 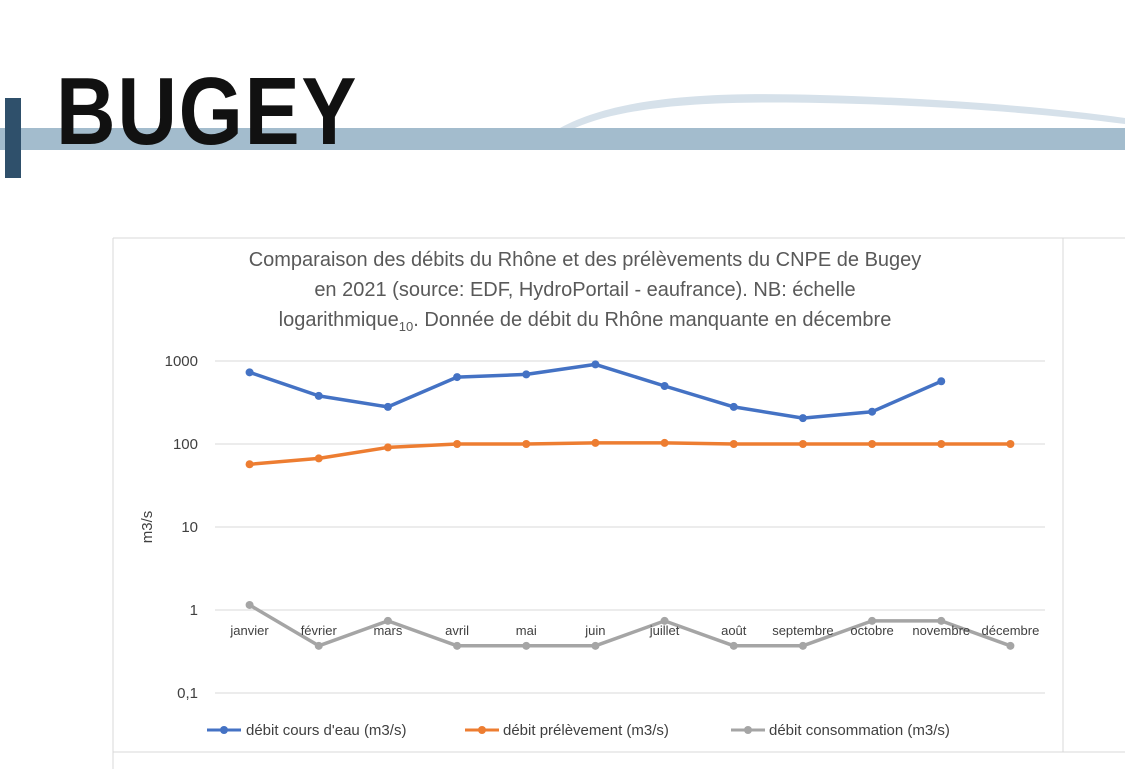 What do you see at coordinates (194, 610) in the screenshot?
I see `y-tick-label: 1` at bounding box center [194, 610].